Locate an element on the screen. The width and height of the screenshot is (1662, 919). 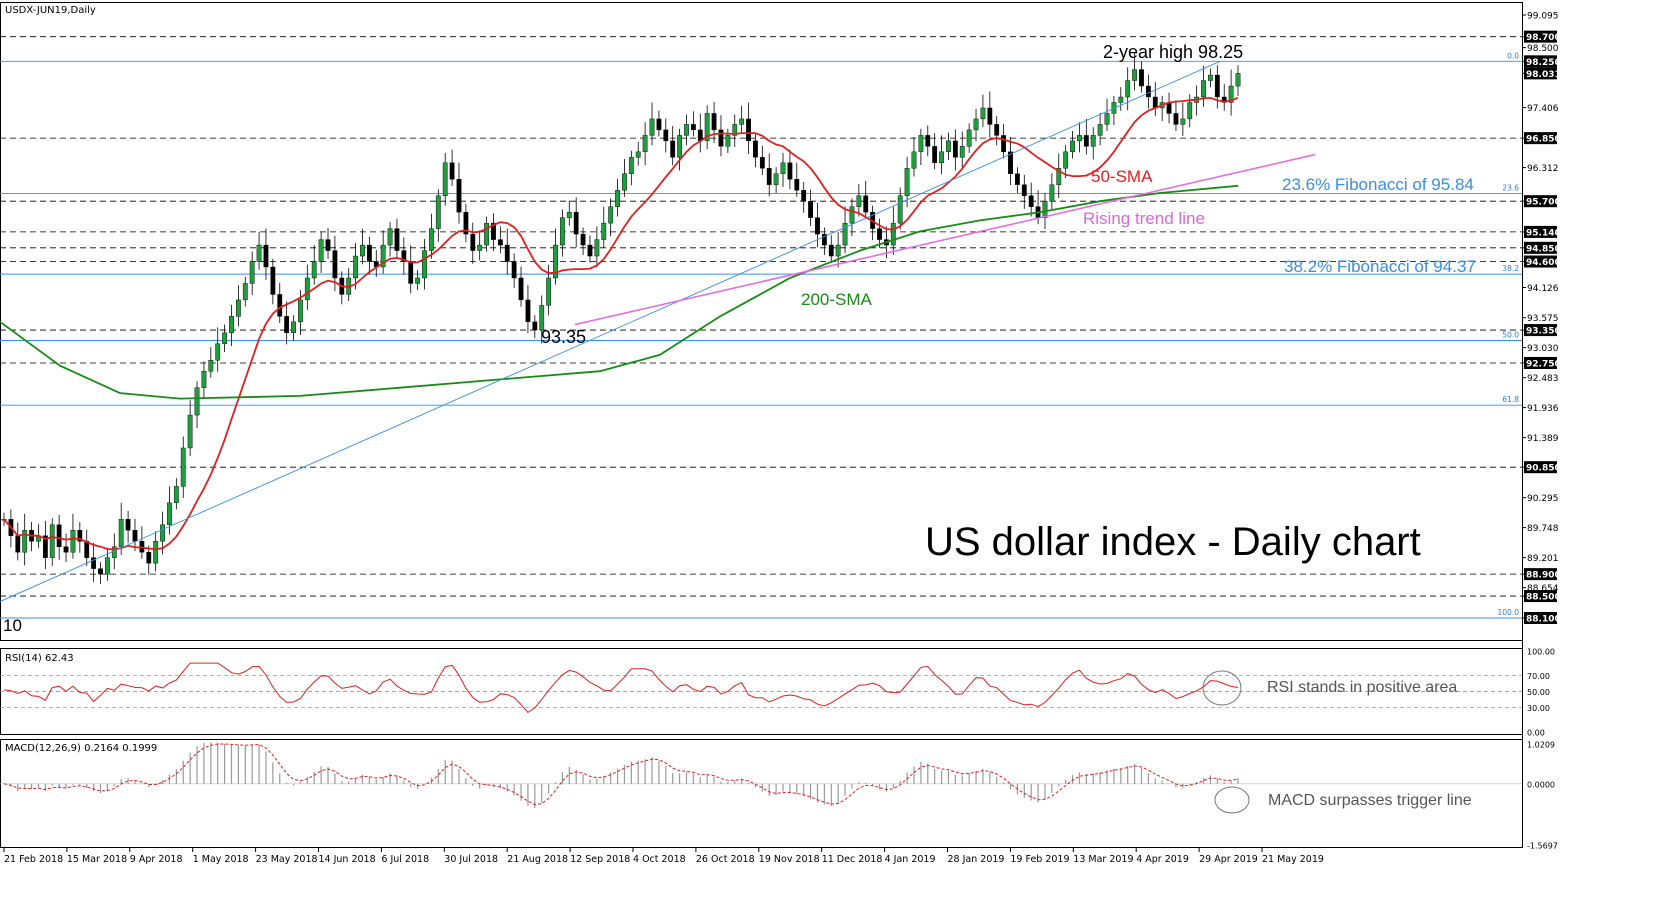
date-label: 28 Jan 2019 is located at coordinates (976, 859).